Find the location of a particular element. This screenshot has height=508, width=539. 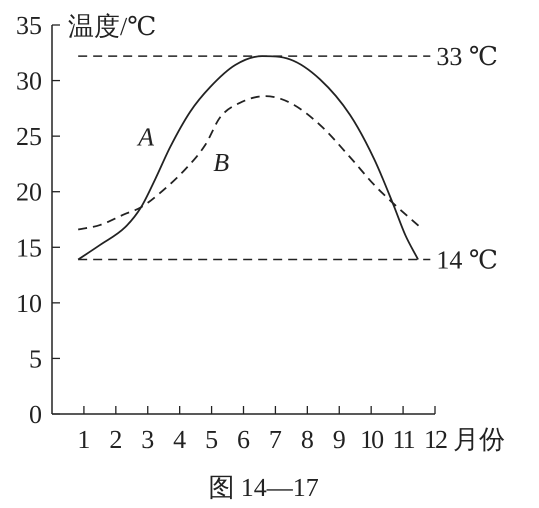

x-tick-label: 10 is located at coordinates (372, 439).